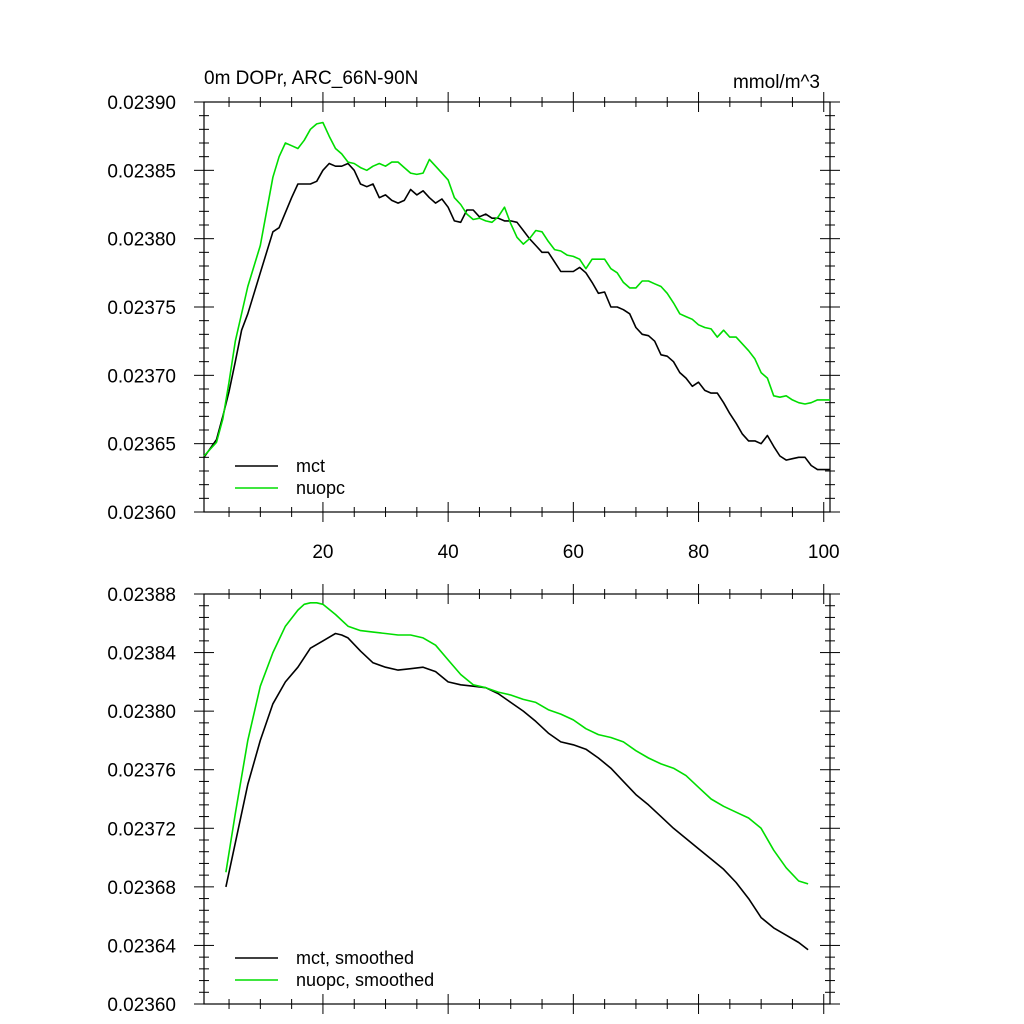 The image size is (1024, 1024). I want to click on y-tick-label: 0.02370, so click(141, 376).